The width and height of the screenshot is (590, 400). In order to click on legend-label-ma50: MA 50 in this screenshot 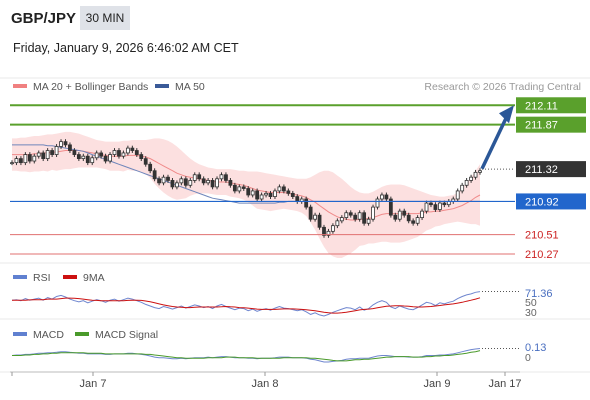, I will do `click(190, 87)`.